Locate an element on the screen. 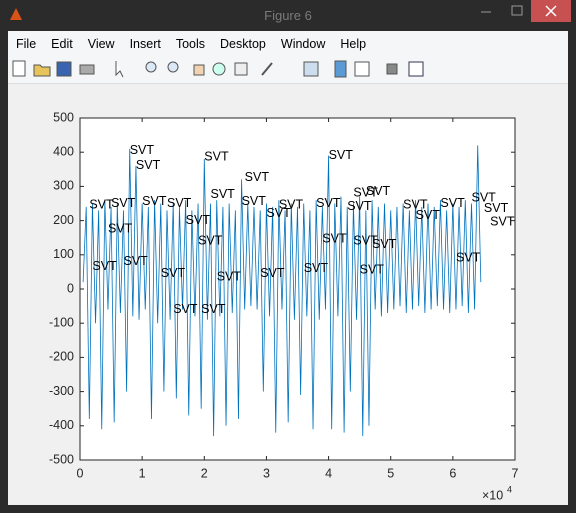 The image size is (576, 513). menu-item: Desktop is located at coordinates (243, 44).